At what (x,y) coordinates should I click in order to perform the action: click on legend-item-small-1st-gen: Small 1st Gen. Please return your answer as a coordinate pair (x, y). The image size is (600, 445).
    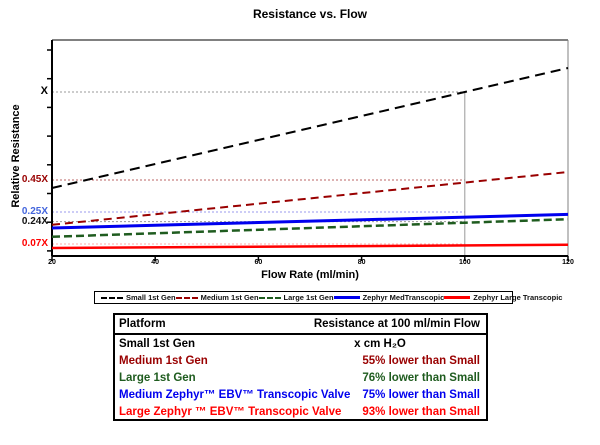
    Looking at the image, I should click on (138, 297).